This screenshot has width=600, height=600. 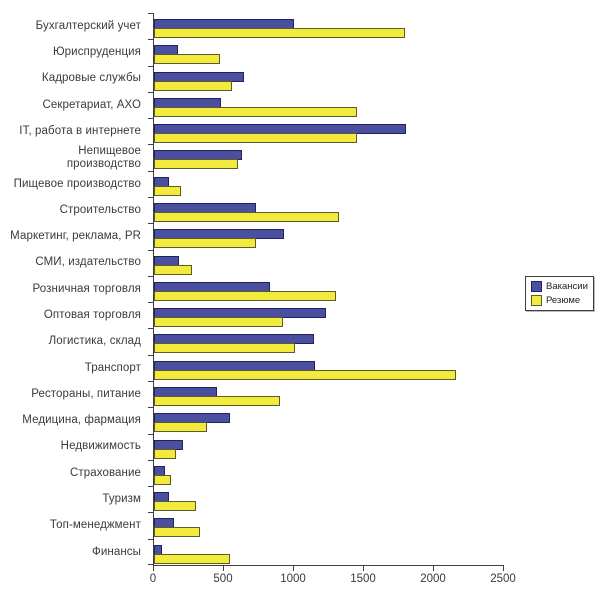 I want to click on vacancies-color-swatch, so click(x=536, y=286).